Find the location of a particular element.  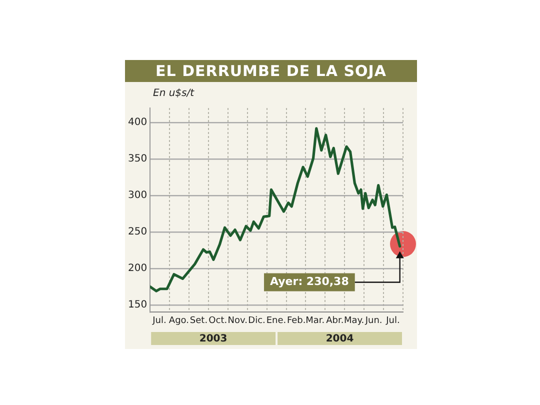

annotation: Ayer: 230,38 is located at coordinates (309, 281).